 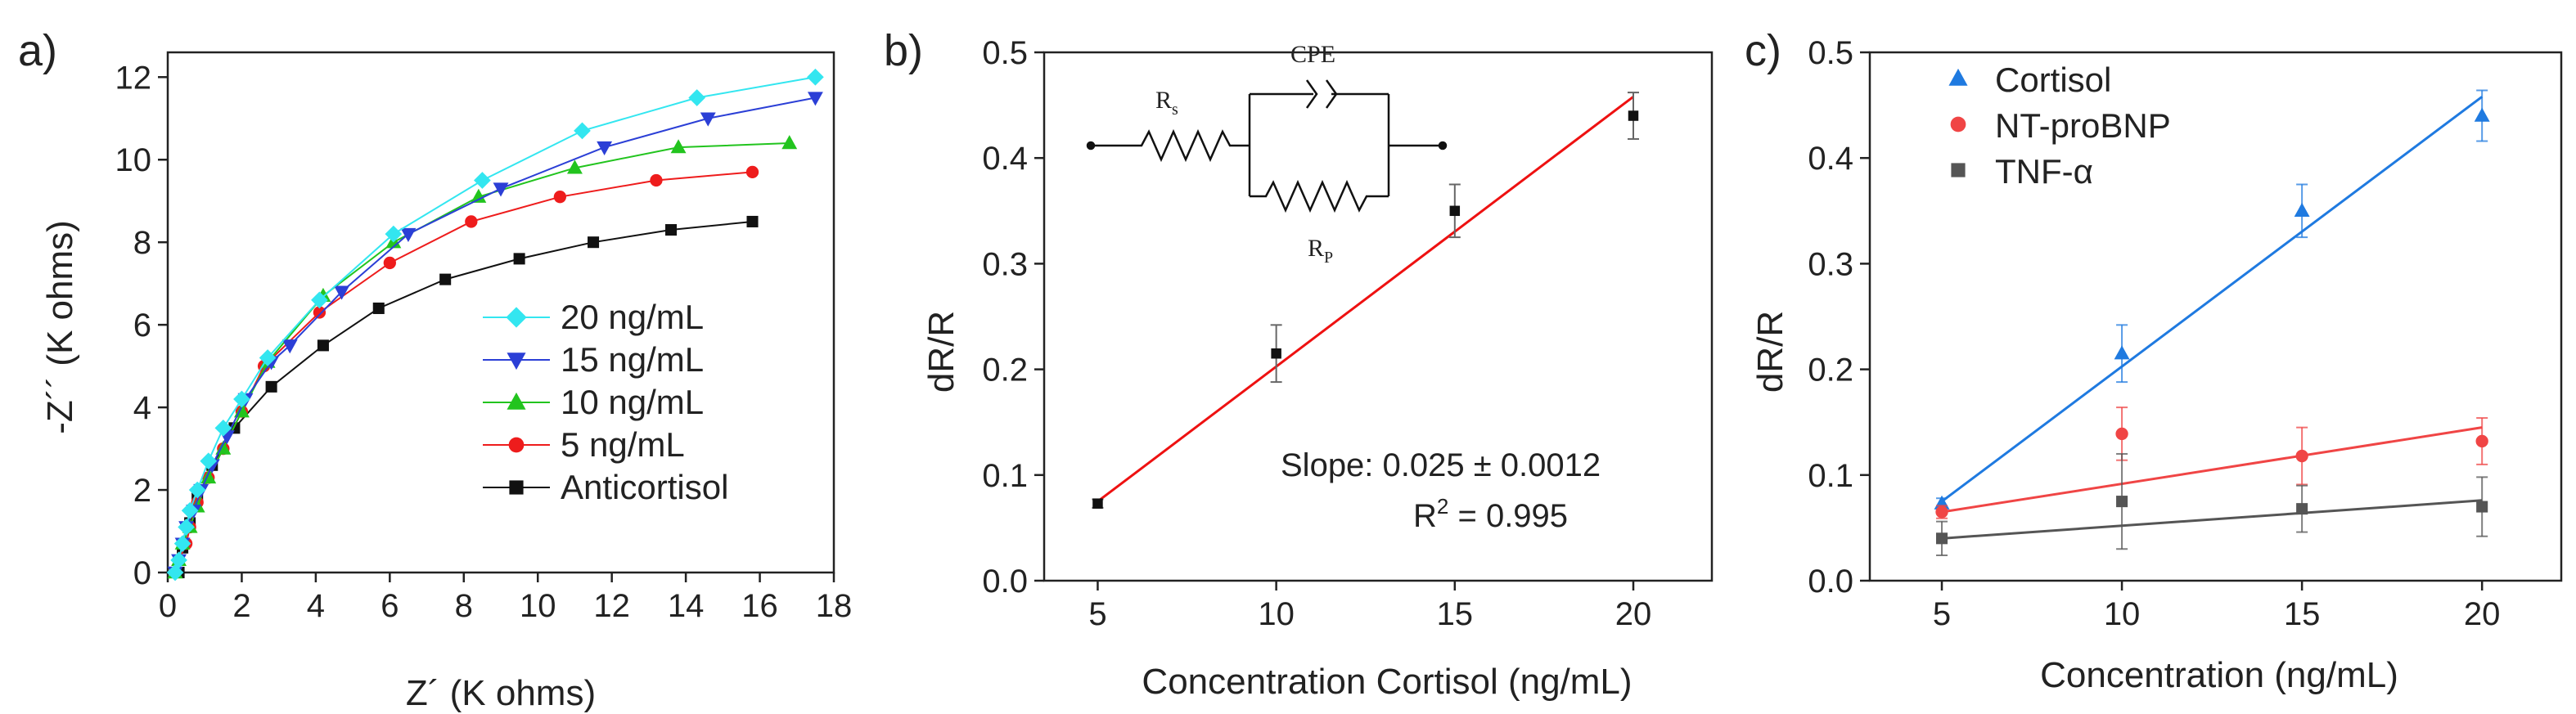 What do you see at coordinates (1490, 514) in the screenshot?
I see `r-squared-annotation: R2 = 0.995` at bounding box center [1490, 514].